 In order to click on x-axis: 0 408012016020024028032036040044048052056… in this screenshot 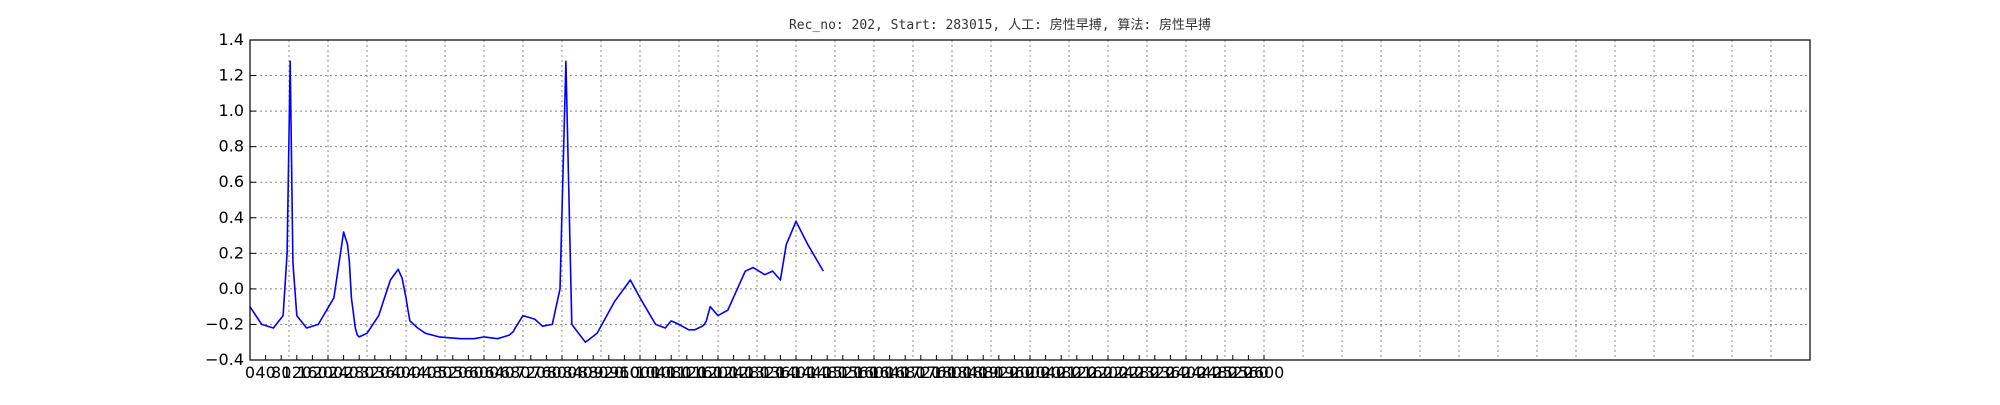, I will do `click(764, 368)`.